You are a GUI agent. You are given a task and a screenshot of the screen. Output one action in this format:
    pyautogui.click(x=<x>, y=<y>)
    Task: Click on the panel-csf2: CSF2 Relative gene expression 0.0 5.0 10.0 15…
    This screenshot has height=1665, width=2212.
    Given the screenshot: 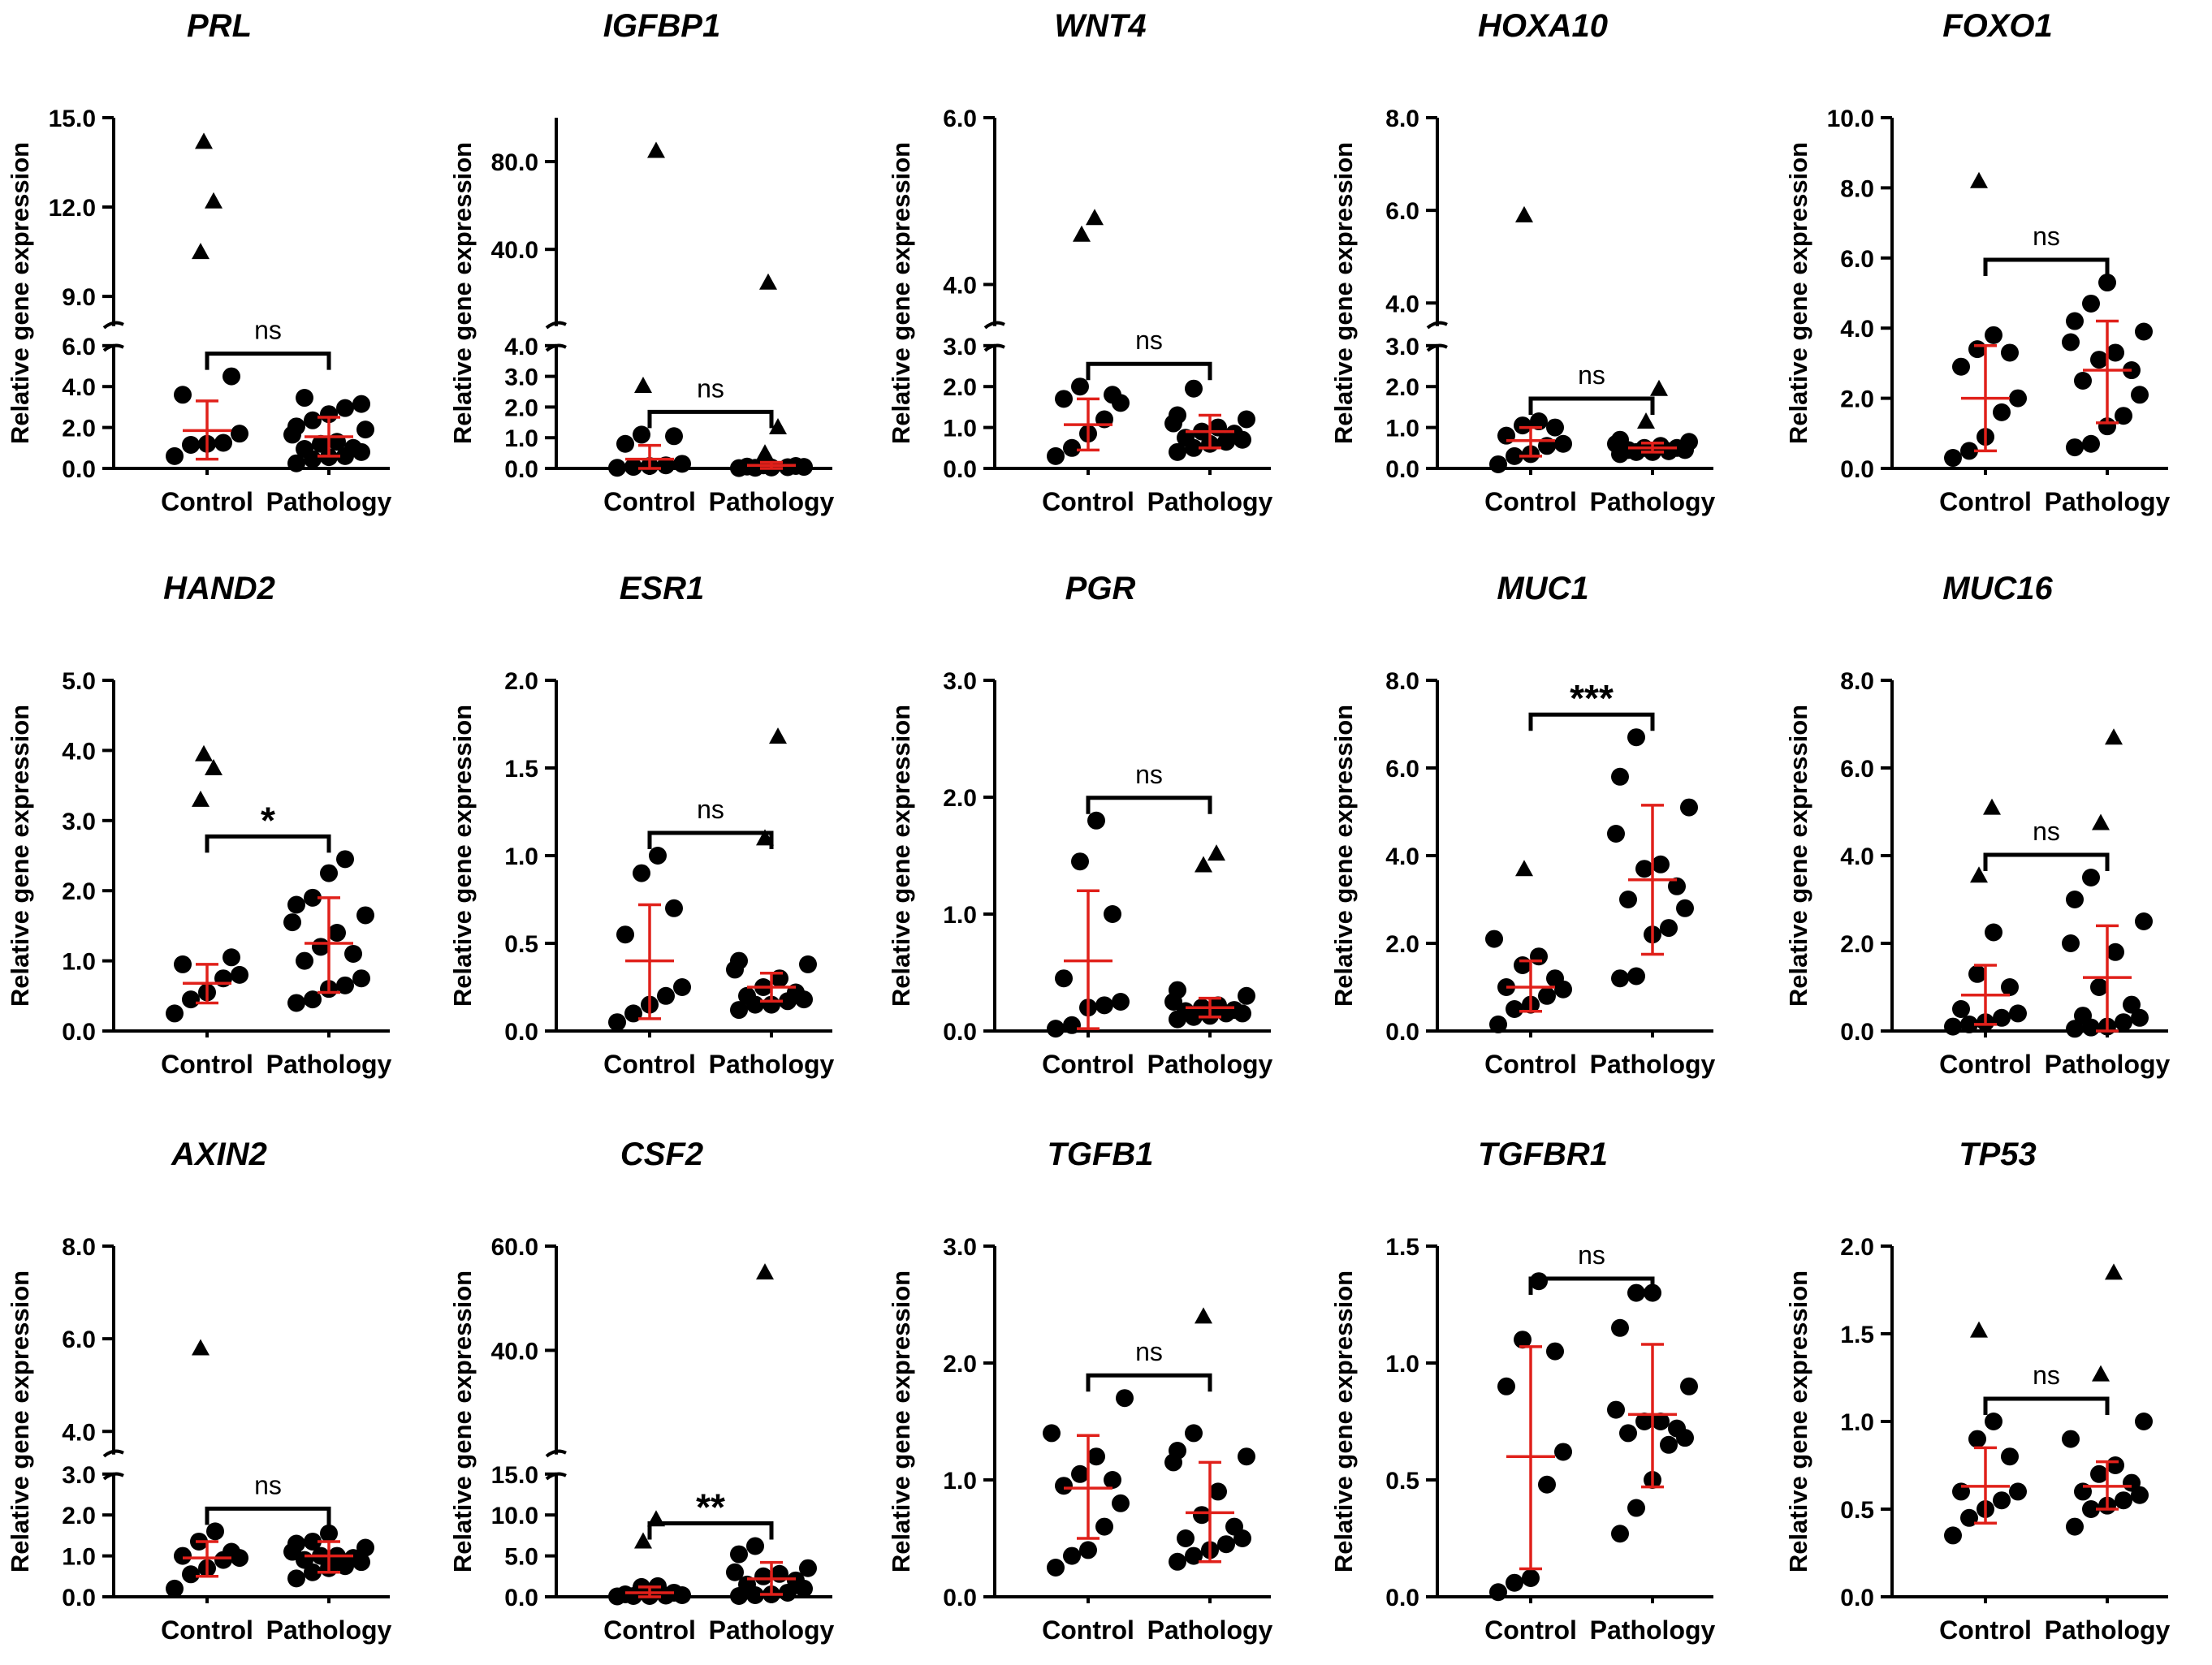 What is the action you would take?
    pyautogui.click(x=641, y=1391)
    